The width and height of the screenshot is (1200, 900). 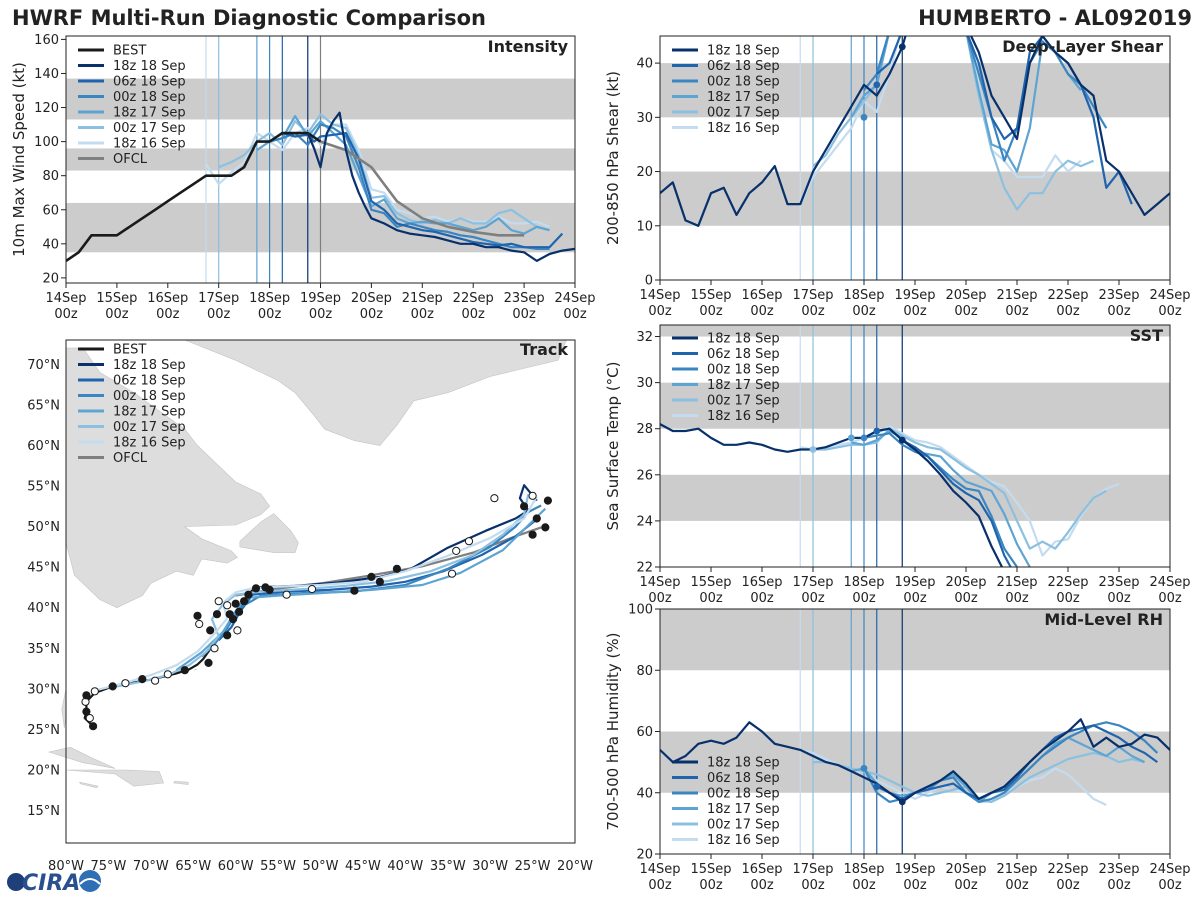 I want to click on sst-plot-area, so click(x=890, y=495).